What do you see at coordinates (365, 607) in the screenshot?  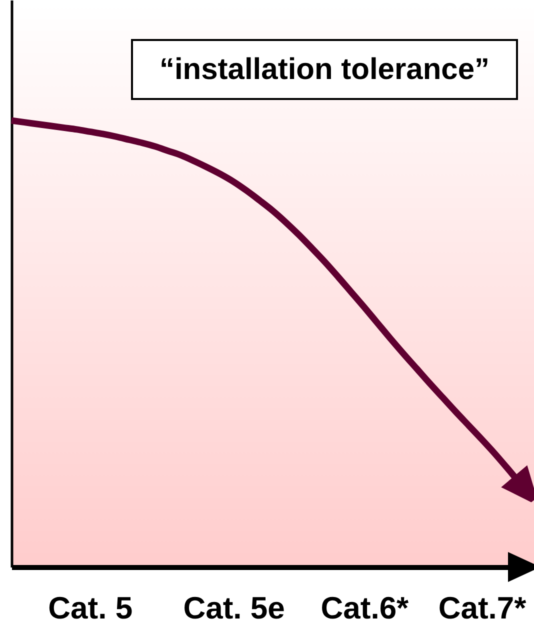 I see `x-tick-label: Cat.6*` at bounding box center [365, 607].